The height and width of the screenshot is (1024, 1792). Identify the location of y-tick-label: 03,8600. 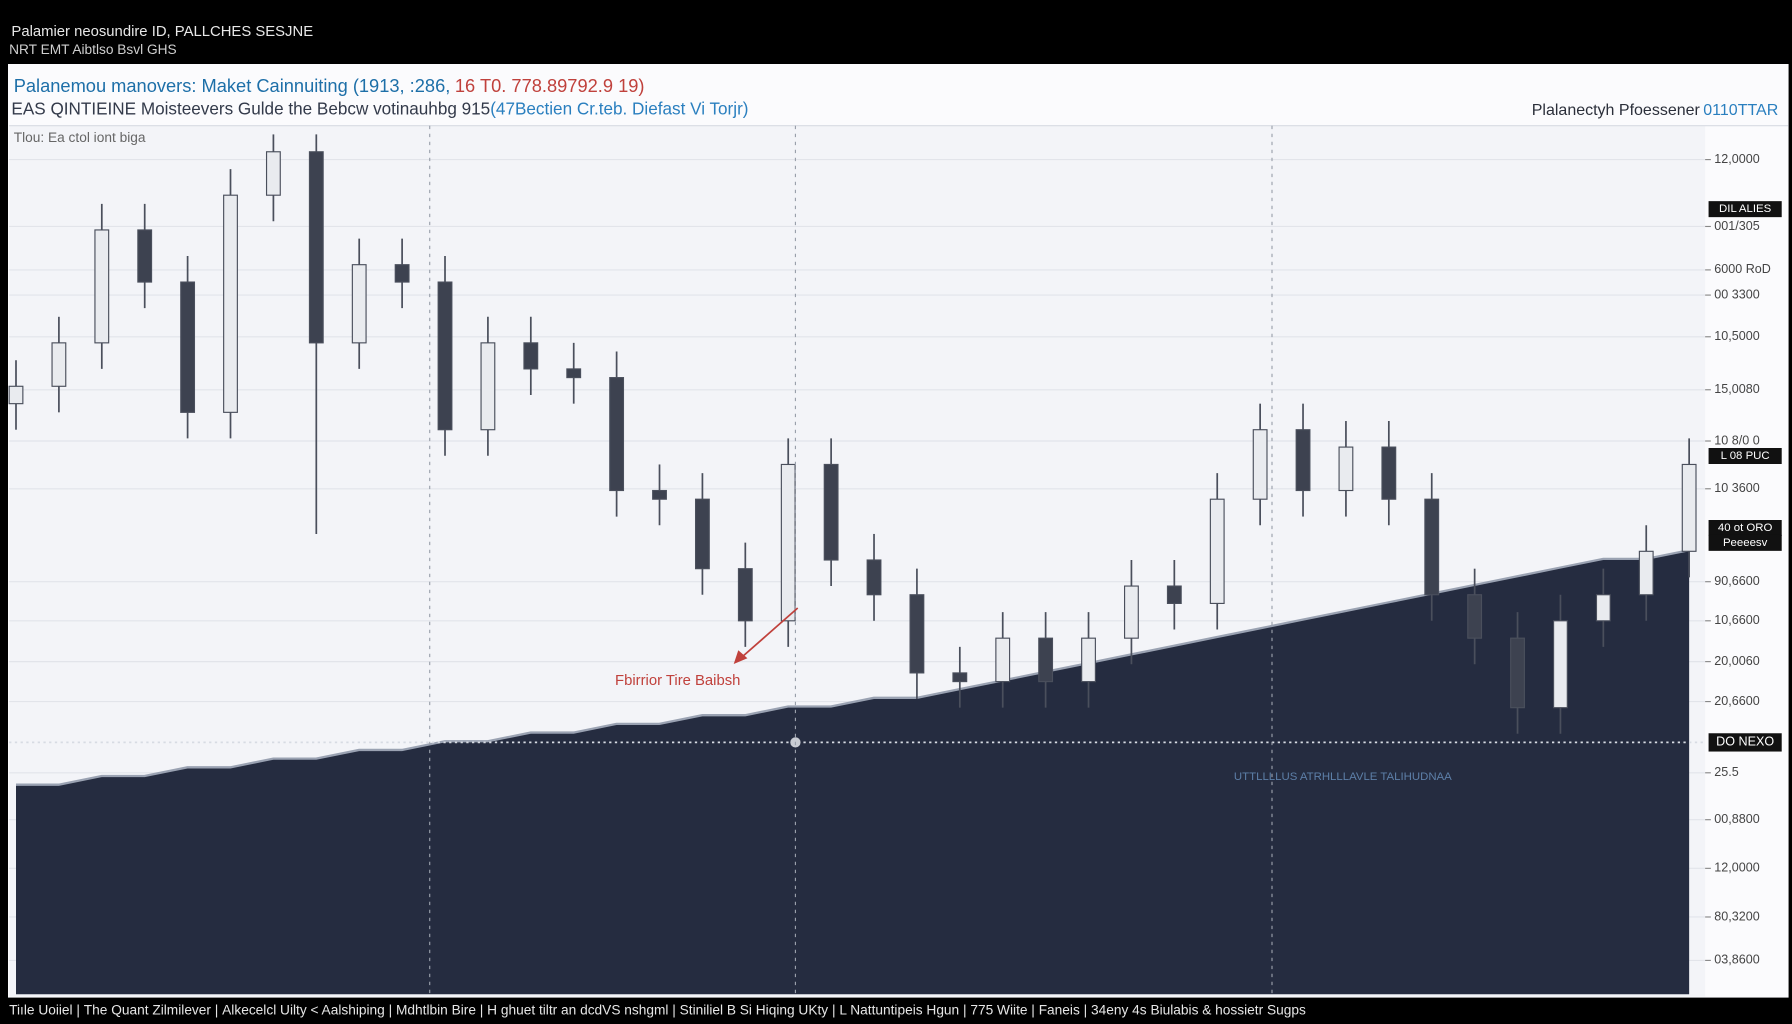
(1736, 960).